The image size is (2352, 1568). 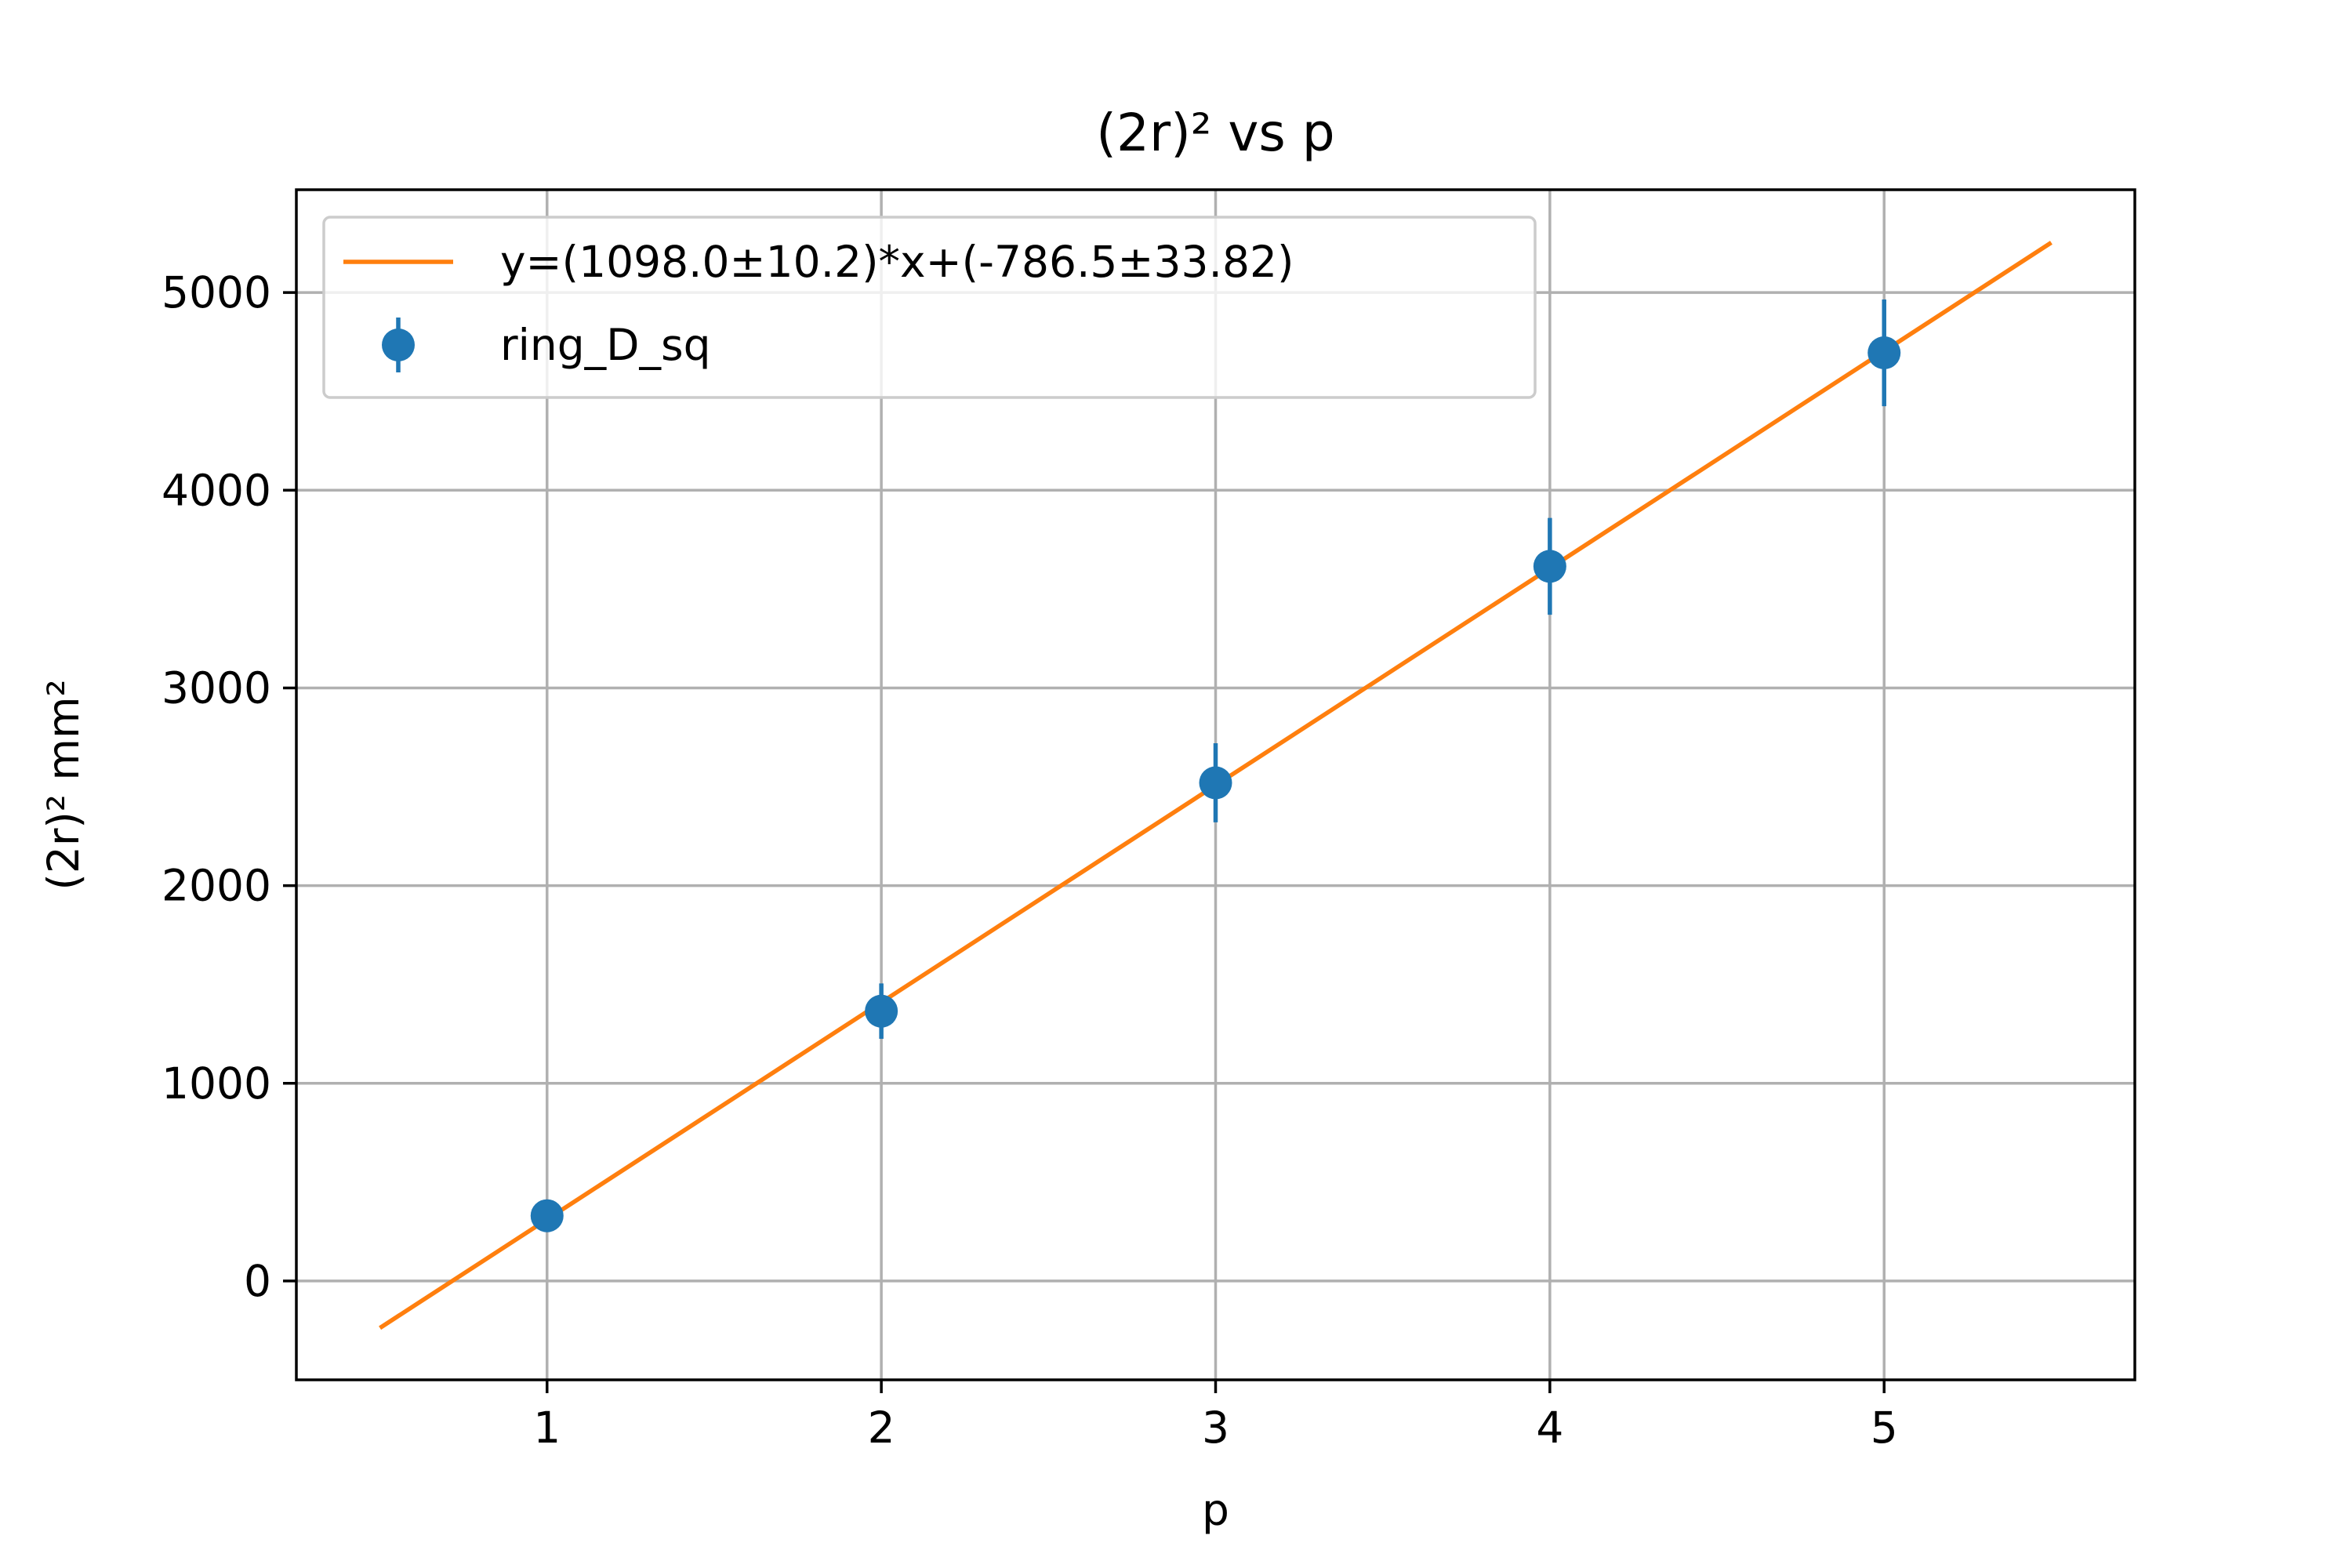 What do you see at coordinates (882, 1428) in the screenshot?
I see `x-tick-label: 2` at bounding box center [882, 1428].